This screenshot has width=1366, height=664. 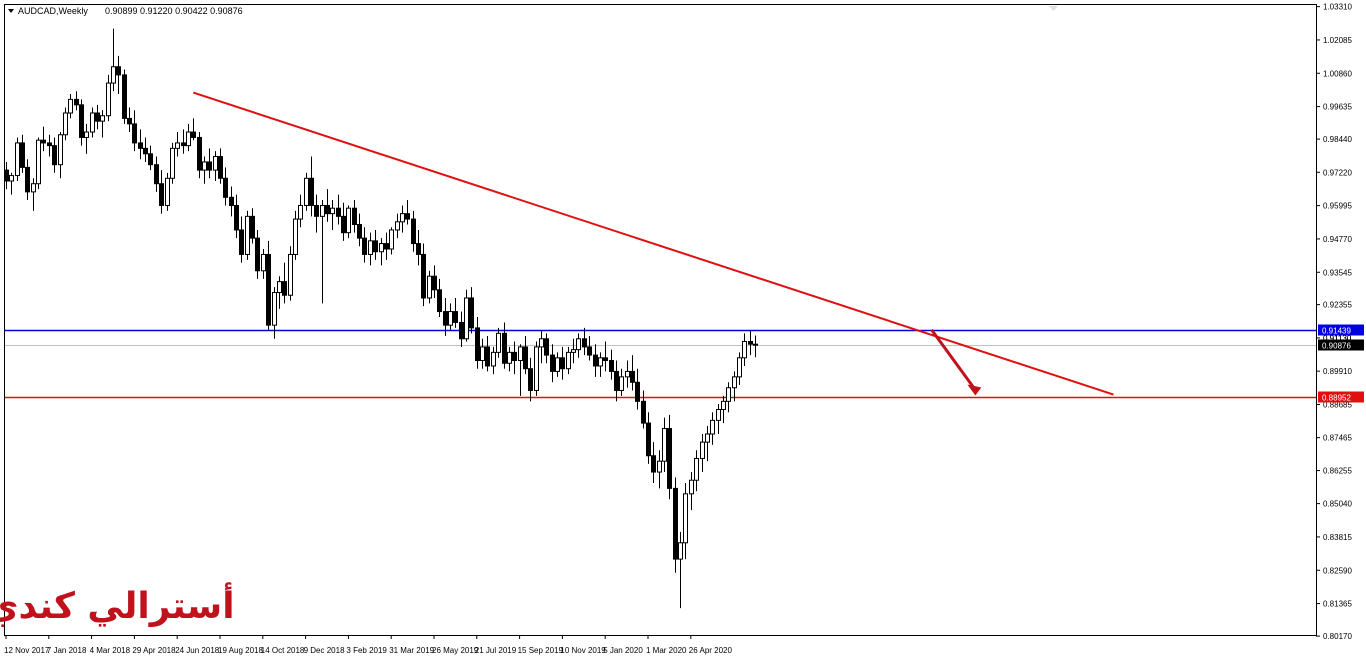 What do you see at coordinates (953, 359) in the screenshot?
I see `down-arrow` at bounding box center [953, 359].